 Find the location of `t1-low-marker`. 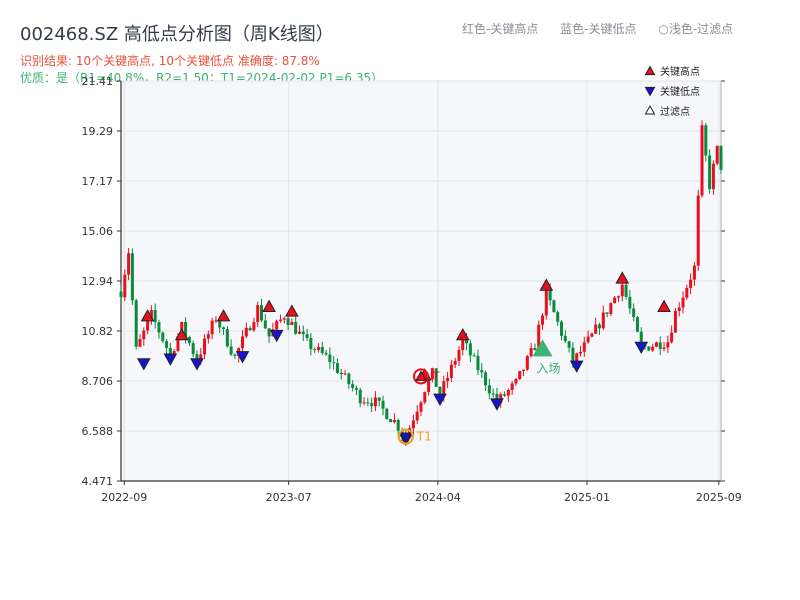

t1-low-marker is located at coordinates (406, 437).